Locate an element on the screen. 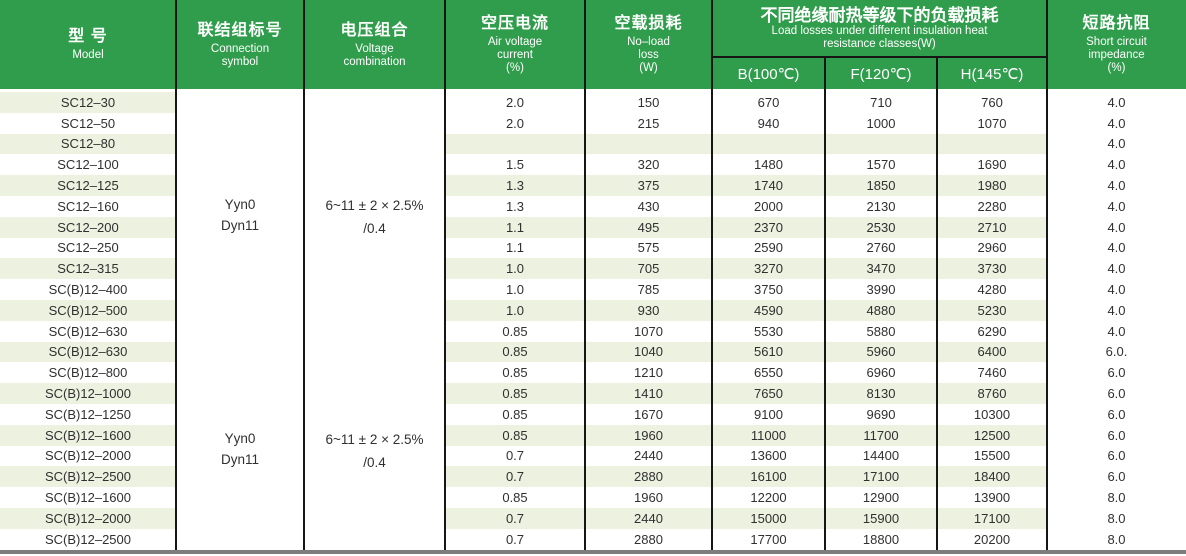 The image size is (1186, 556). load-loss-h-cell is located at coordinates (992, 144).